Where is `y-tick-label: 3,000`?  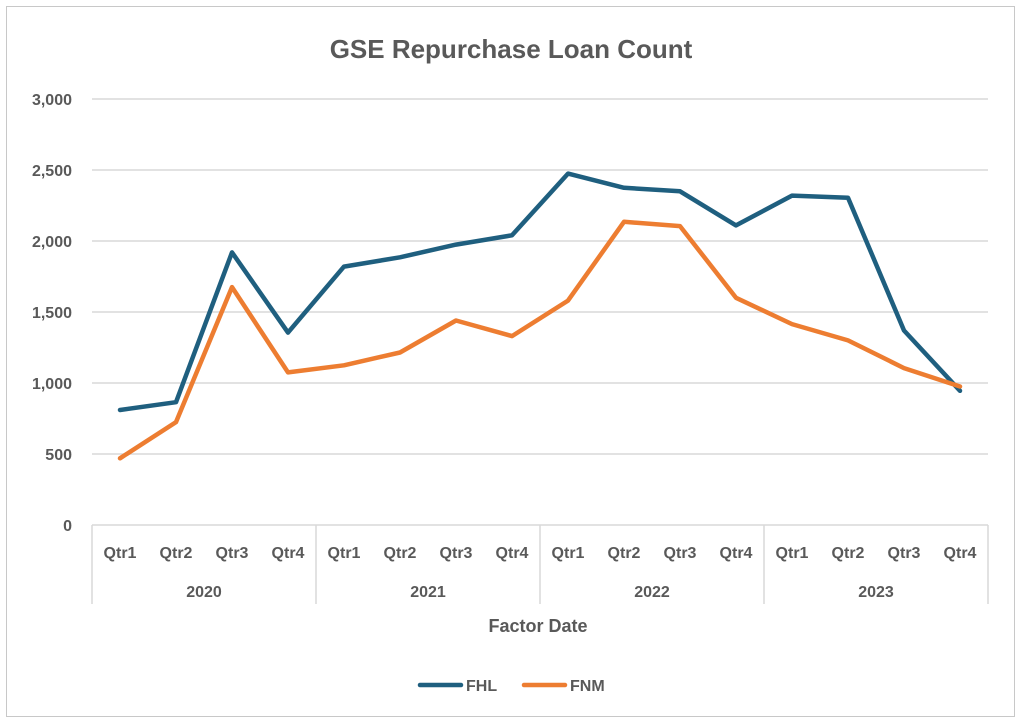
y-tick-label: 3,000 is located at coordinates (52, 100).